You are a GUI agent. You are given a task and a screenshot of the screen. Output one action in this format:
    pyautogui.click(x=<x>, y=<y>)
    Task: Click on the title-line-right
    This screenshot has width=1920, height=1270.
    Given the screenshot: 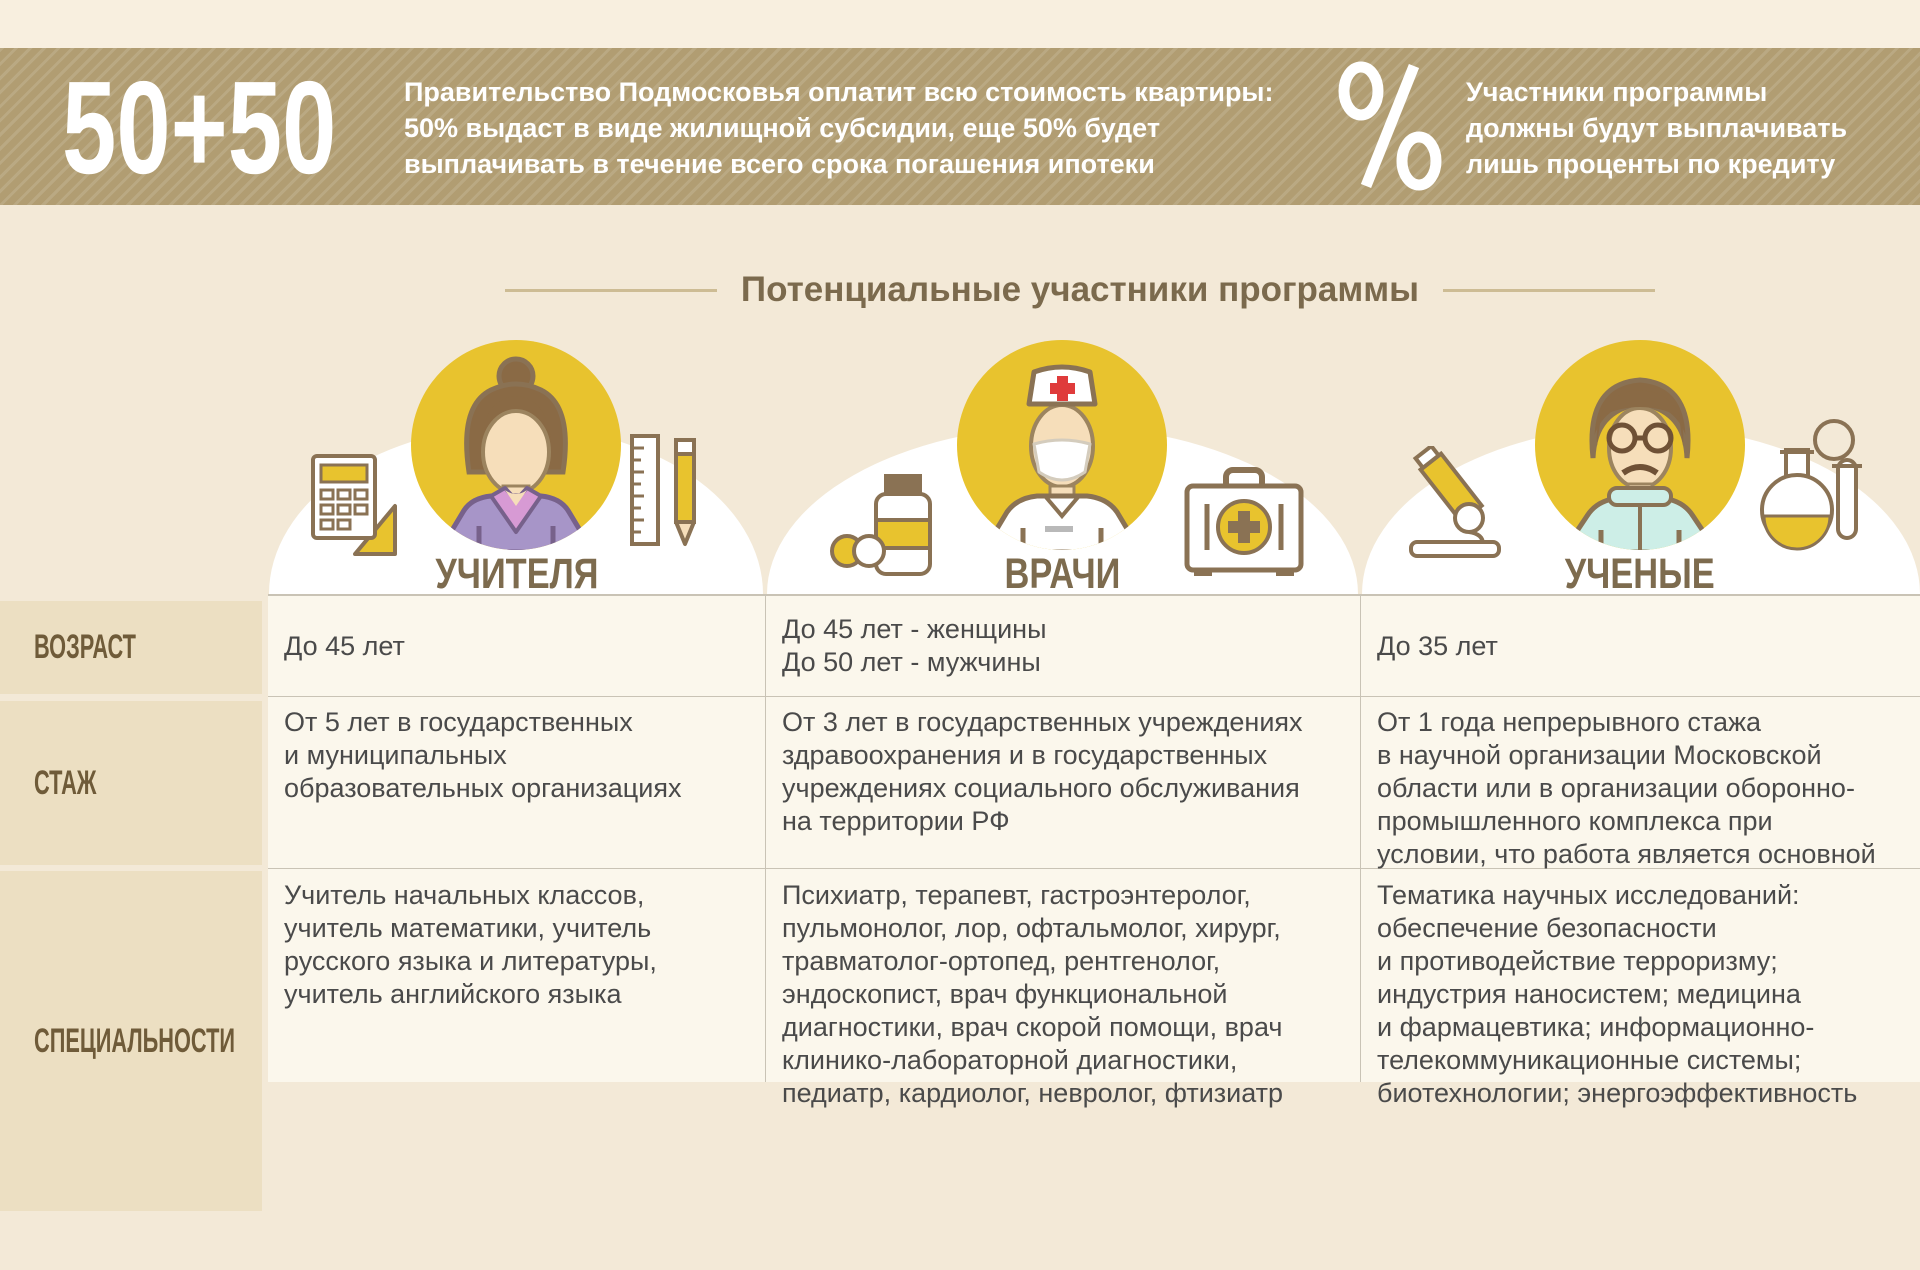 What is the action you would take?
    pyautogui.click(x=1549, y=290)
    